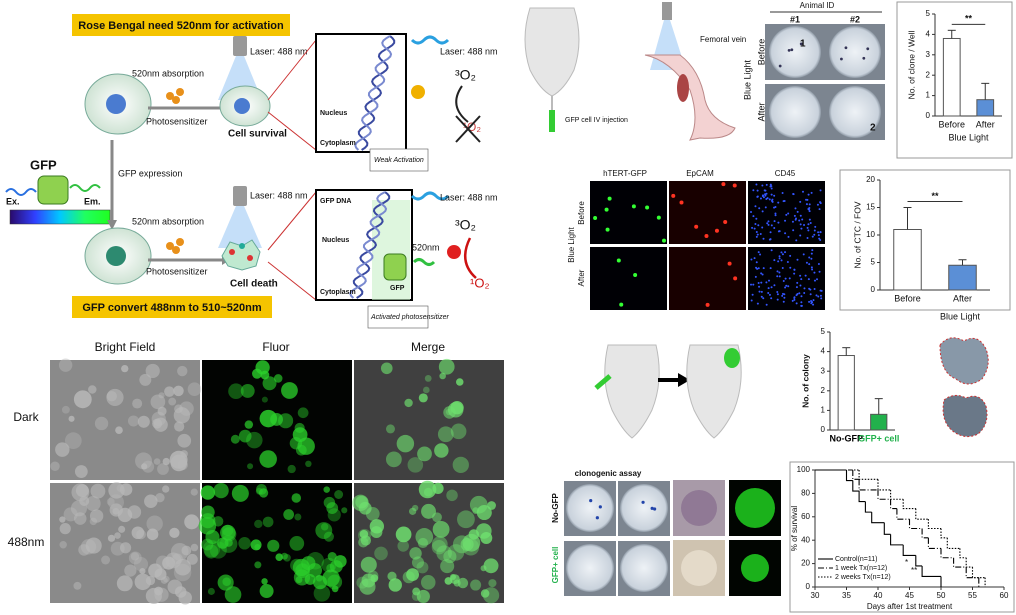 The width and height of the screenshot is (1016, 615). Describe the element at coordinates (397, 288) in the screenshot. I see `label: GFP` at that location.